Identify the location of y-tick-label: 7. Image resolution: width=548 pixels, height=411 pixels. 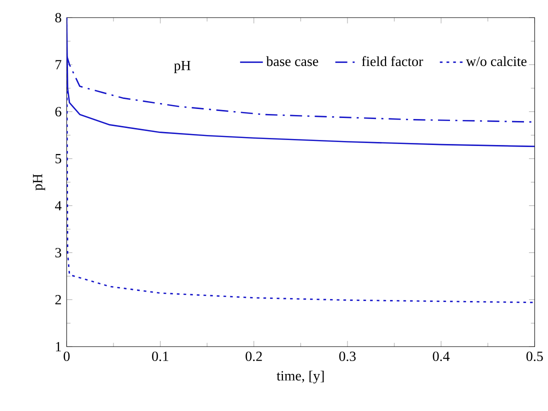
(59, 65).